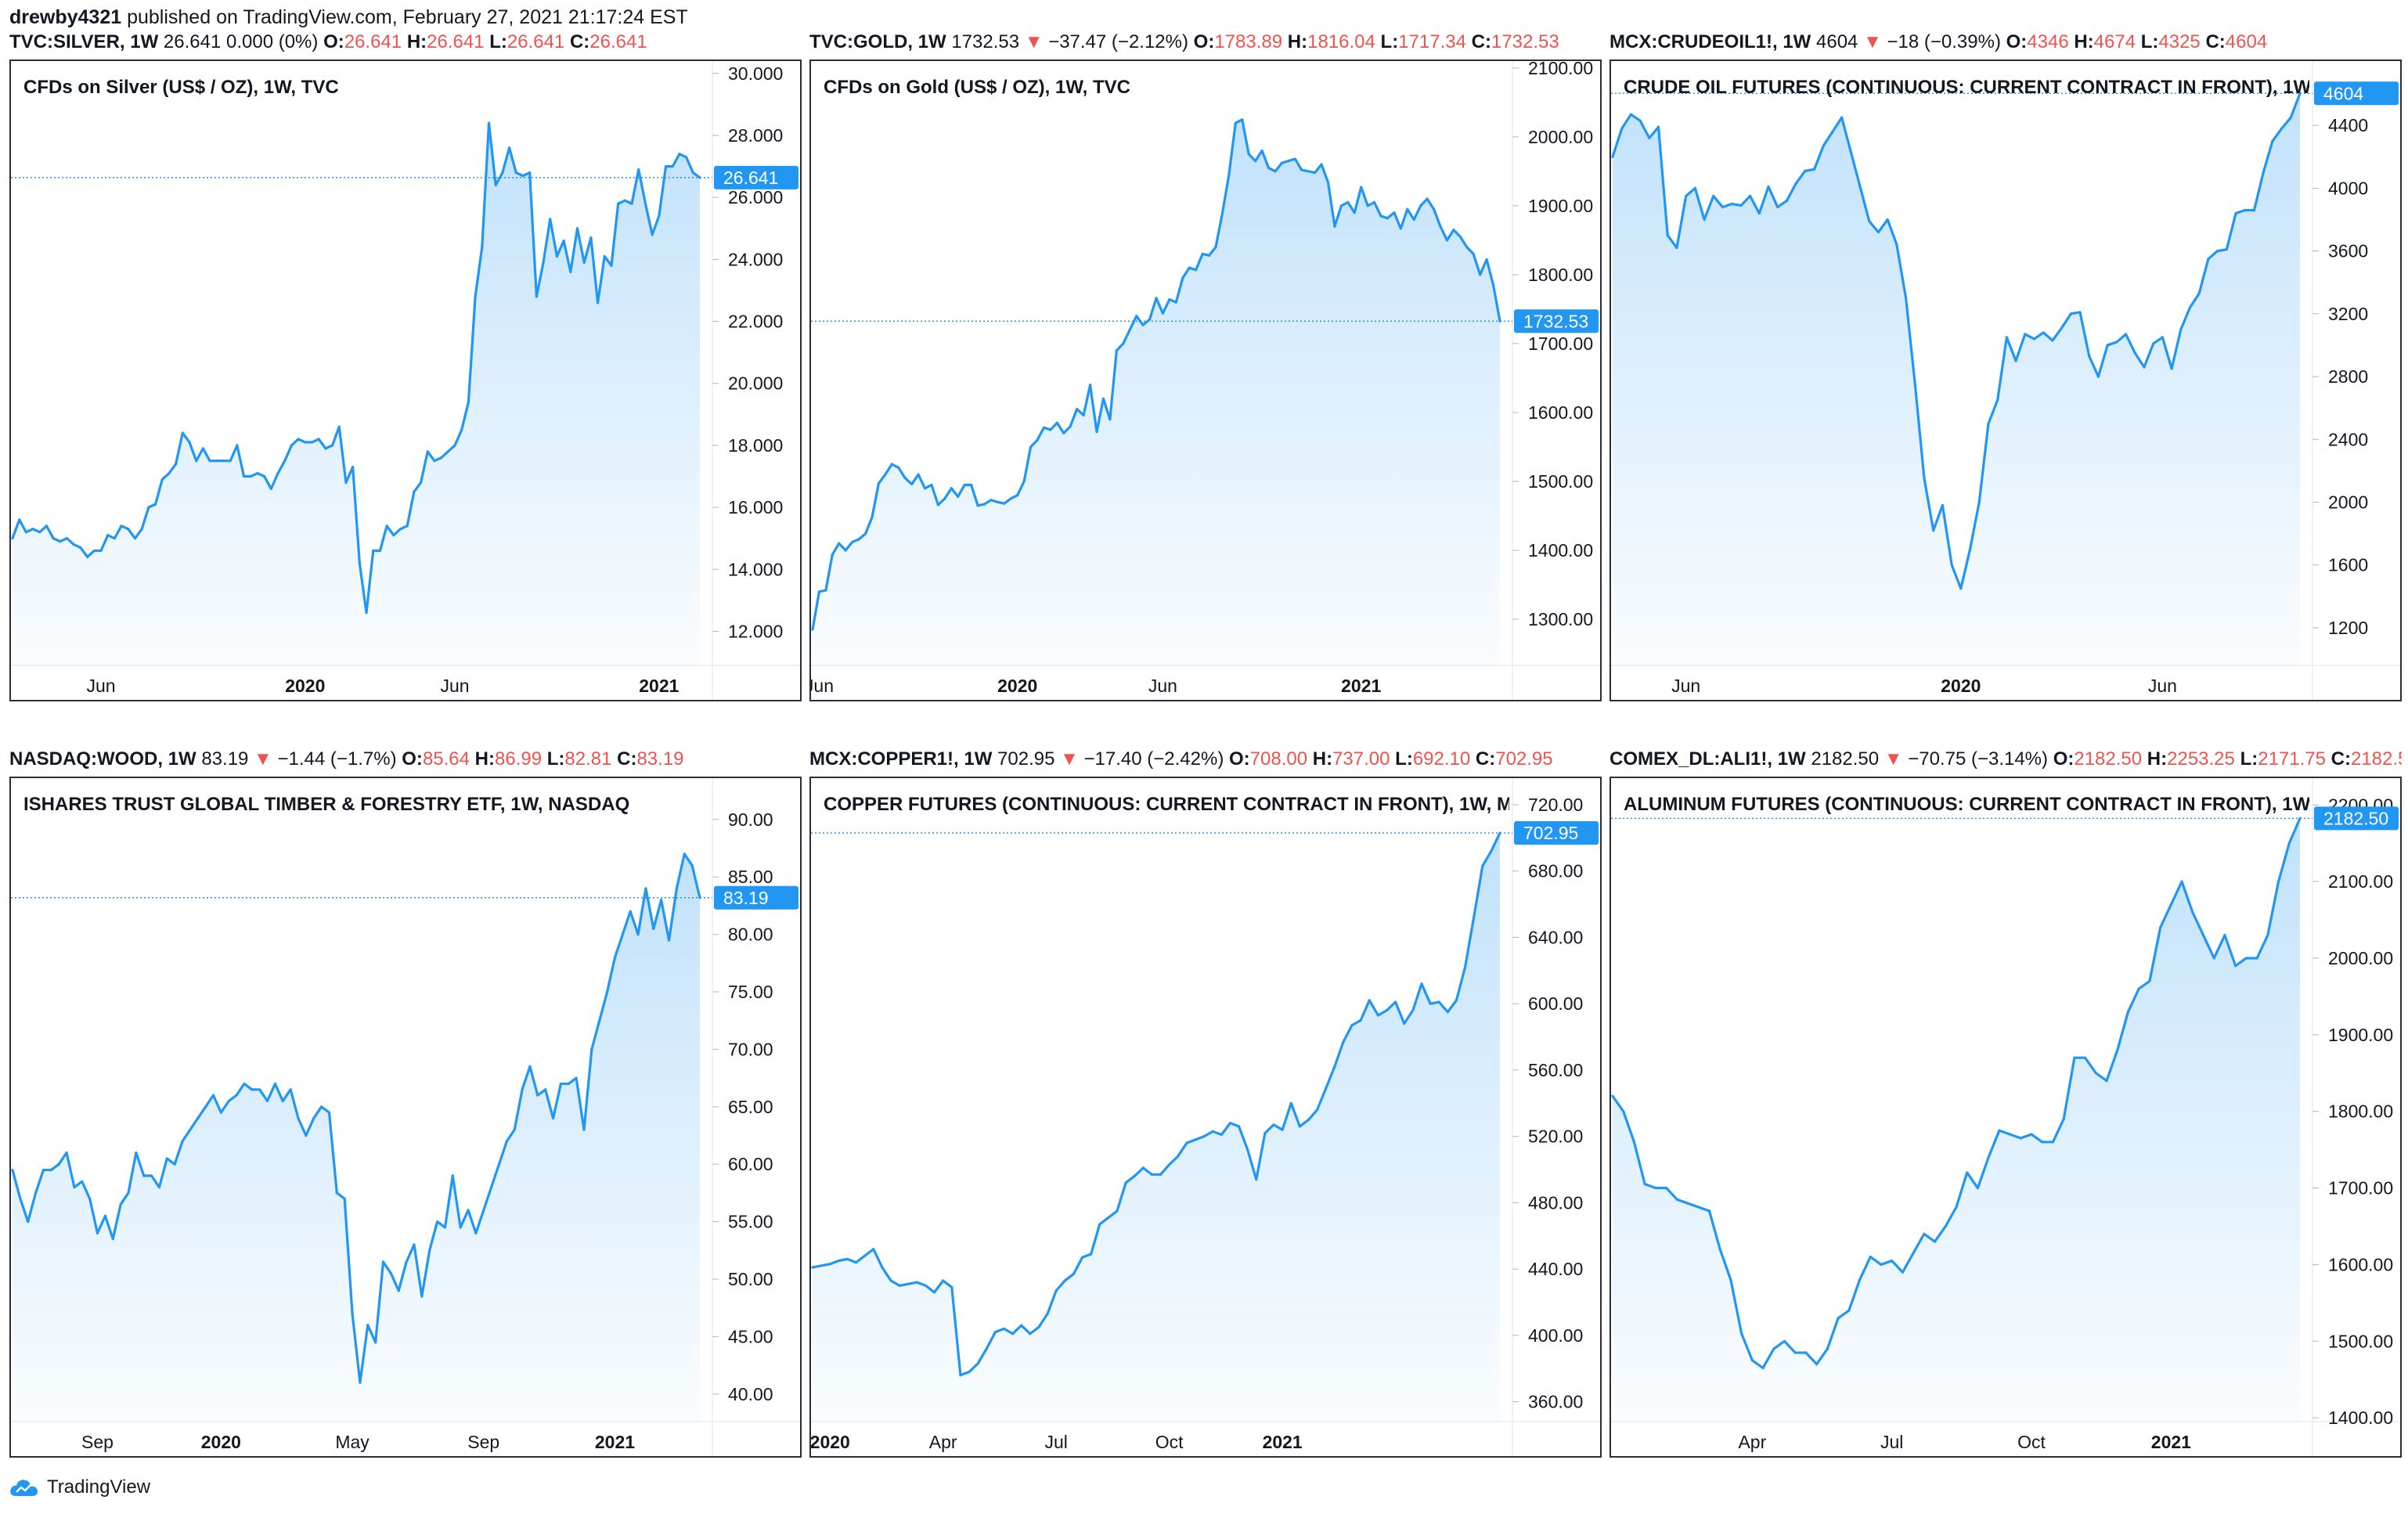 The height and width of the screenshot is (1514, 2408). Describe the element at coordinates (24, 1488) in the screenshot. I see `tradingview-logo-icon` at that location.